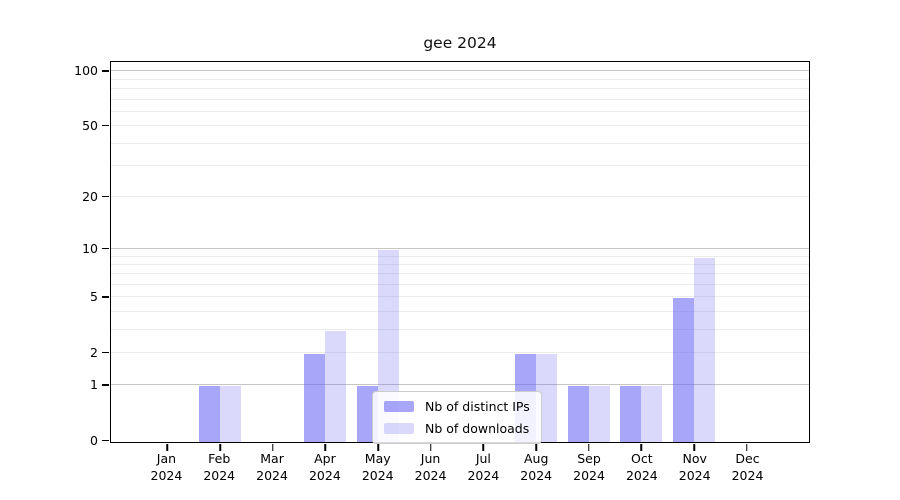 The height and width of the screenshot is (500, 900). Describe the element at coordinates (377, 458) in the screenshot. I see `month-label: May` at that location.